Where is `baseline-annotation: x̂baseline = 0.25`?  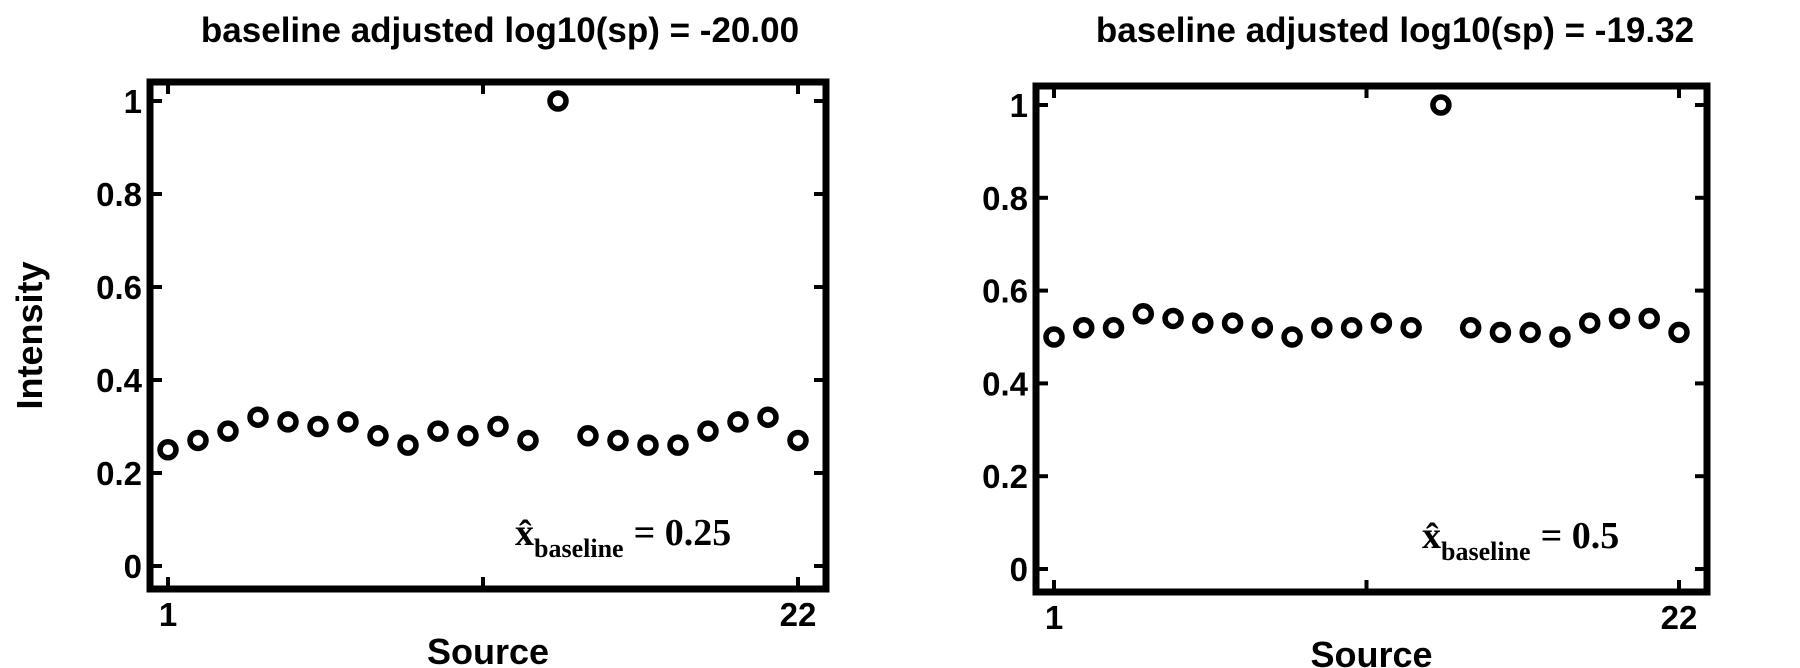
baseline-annotation: x̂baseline = 0.25 is located at coordinates (623, 537).